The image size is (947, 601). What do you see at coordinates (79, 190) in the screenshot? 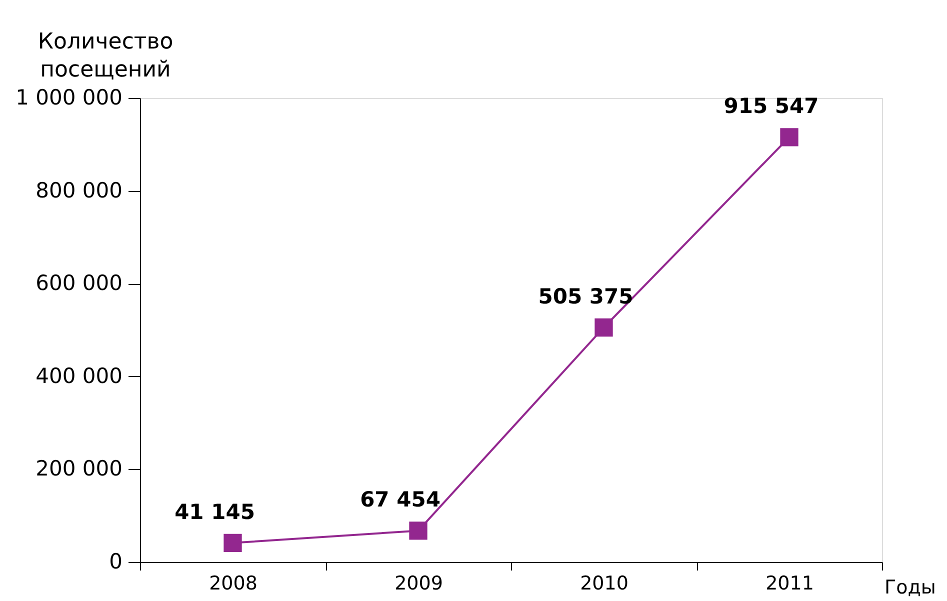
I see `y-tick-label: 800 000` at bounding box center [79, 190].